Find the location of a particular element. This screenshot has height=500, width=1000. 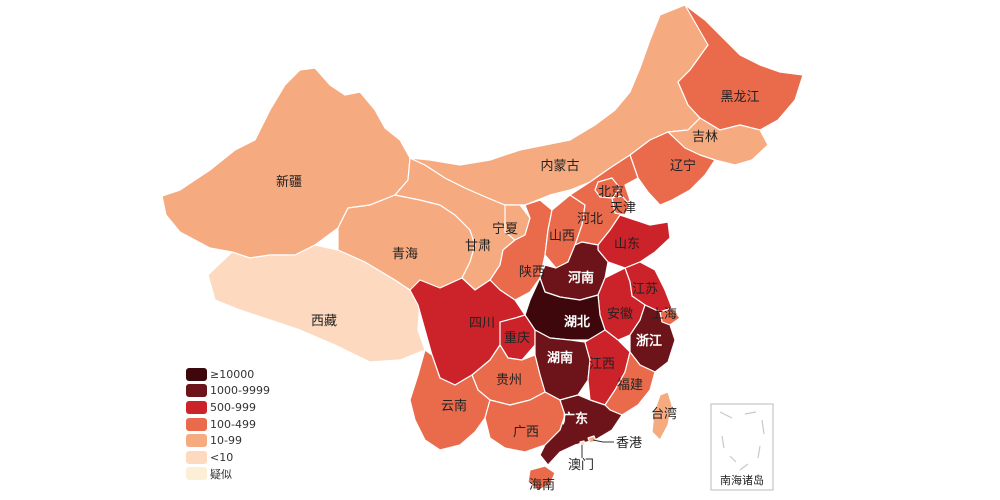

legend-item-100-499: 100-499 is located at coordinates (228, 424).